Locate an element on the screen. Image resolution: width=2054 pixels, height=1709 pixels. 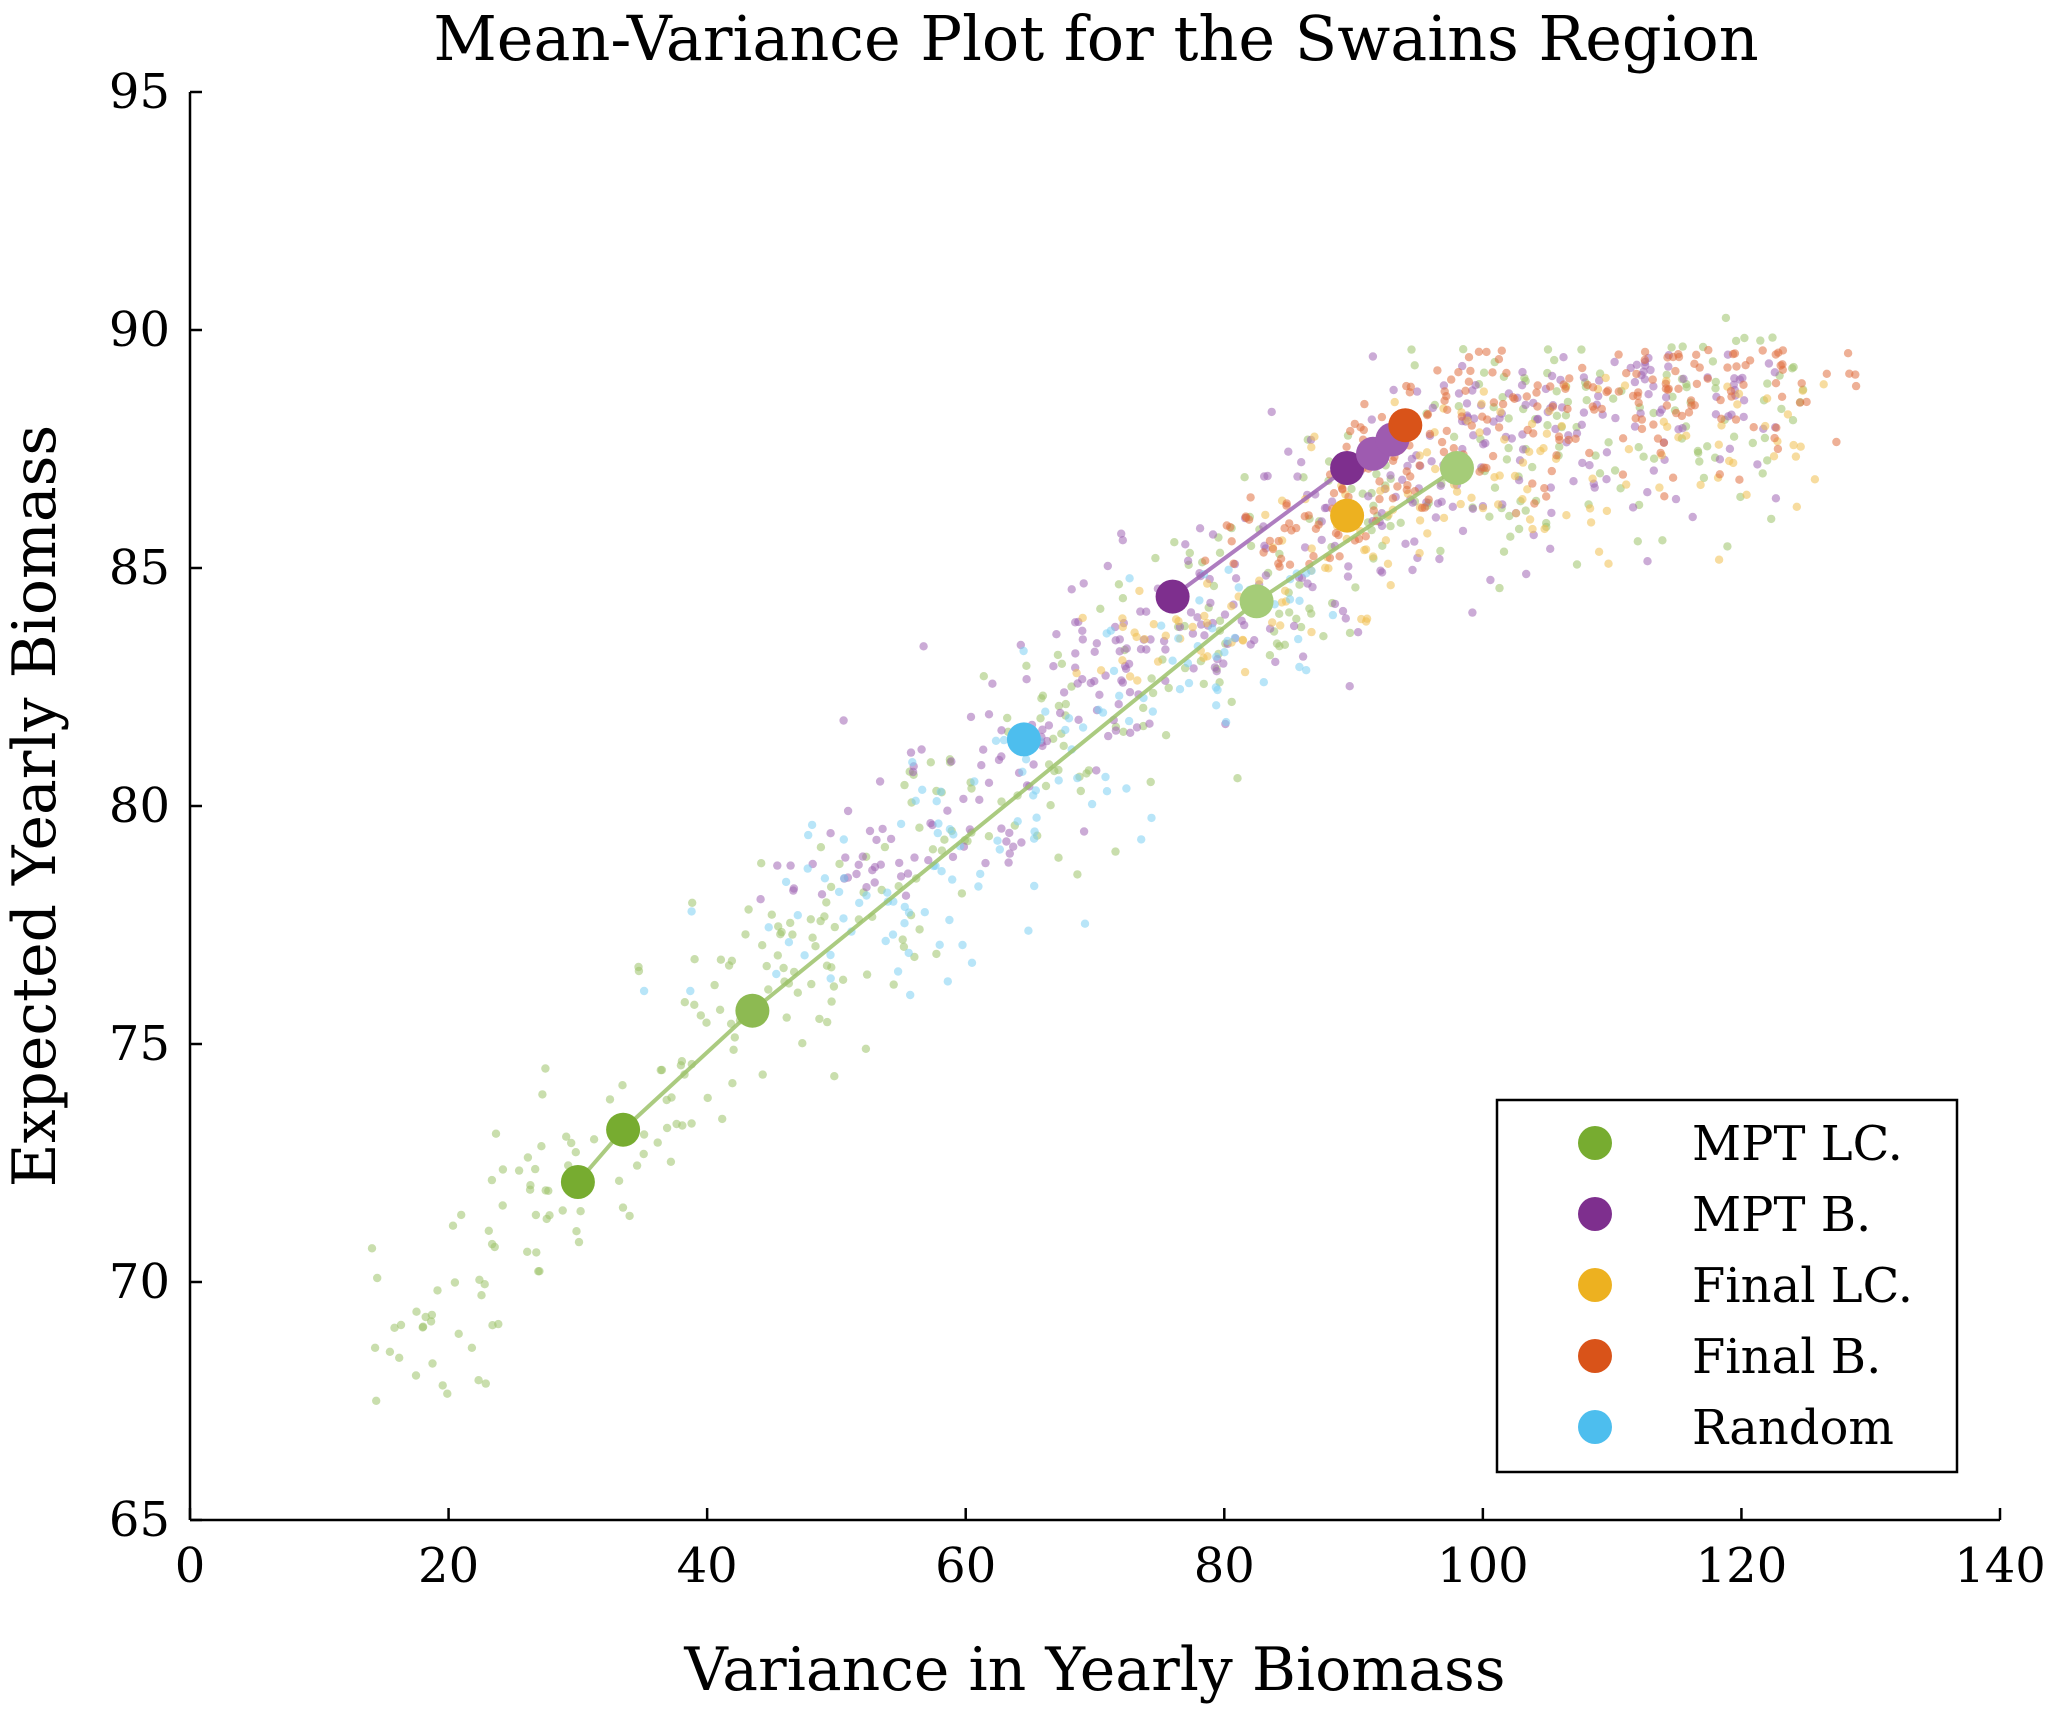
x-tick-label: 40 is located at coordinates (707, 1566).